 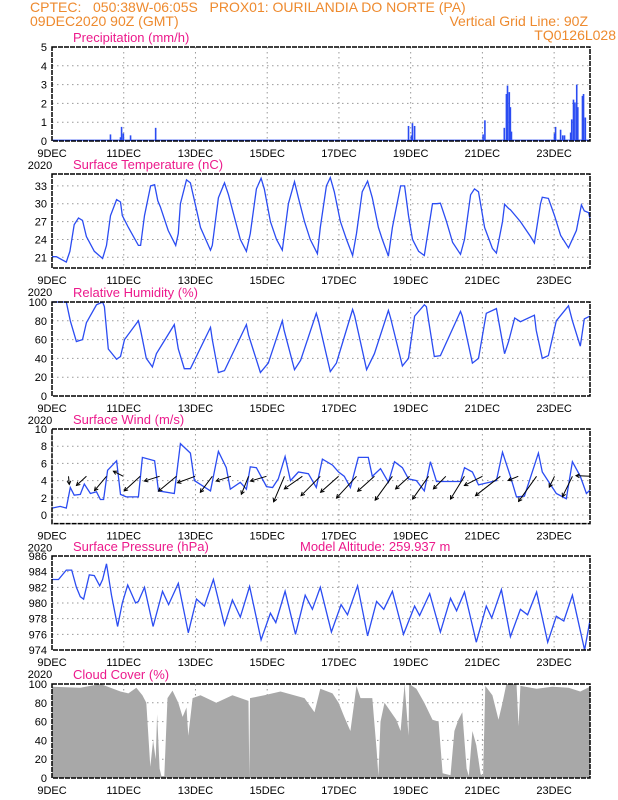 What do you see at coordinates (38, 635) in the screenshot?
I see `y-tick-label: 976` at bounding box center [38, 635].